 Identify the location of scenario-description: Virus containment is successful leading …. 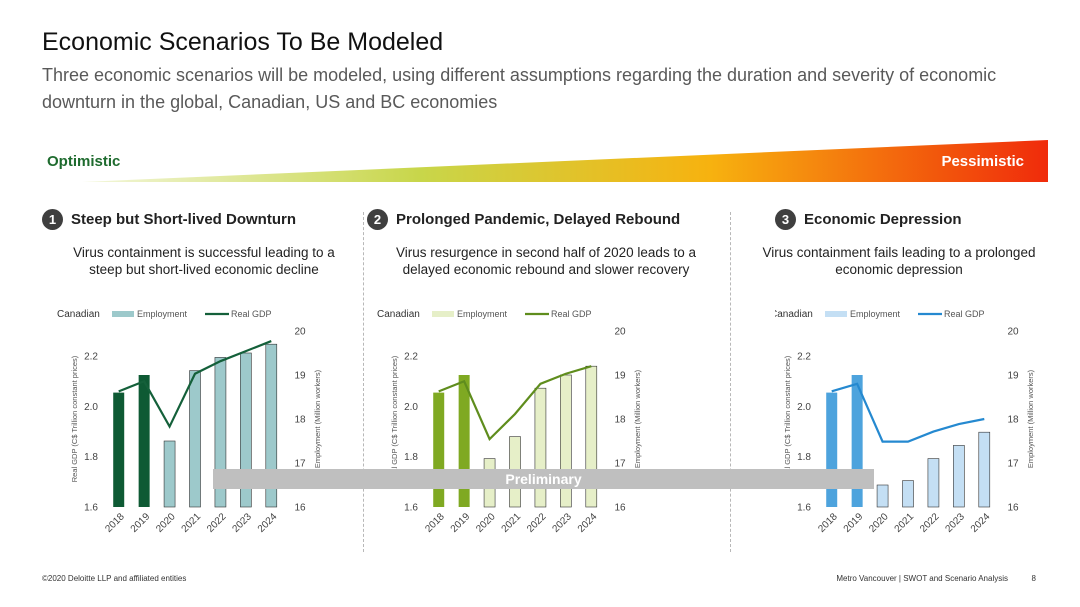
(204, 261).